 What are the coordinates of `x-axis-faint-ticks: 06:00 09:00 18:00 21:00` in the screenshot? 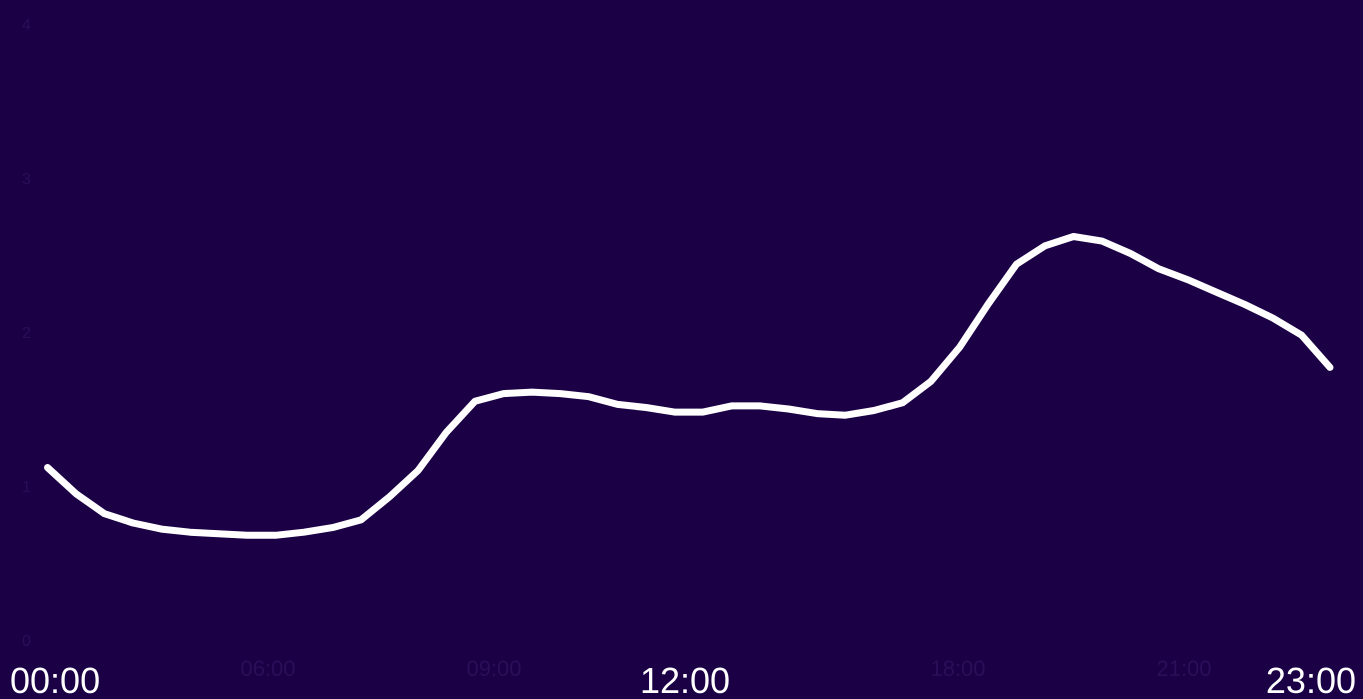 It's located at (725, 668).